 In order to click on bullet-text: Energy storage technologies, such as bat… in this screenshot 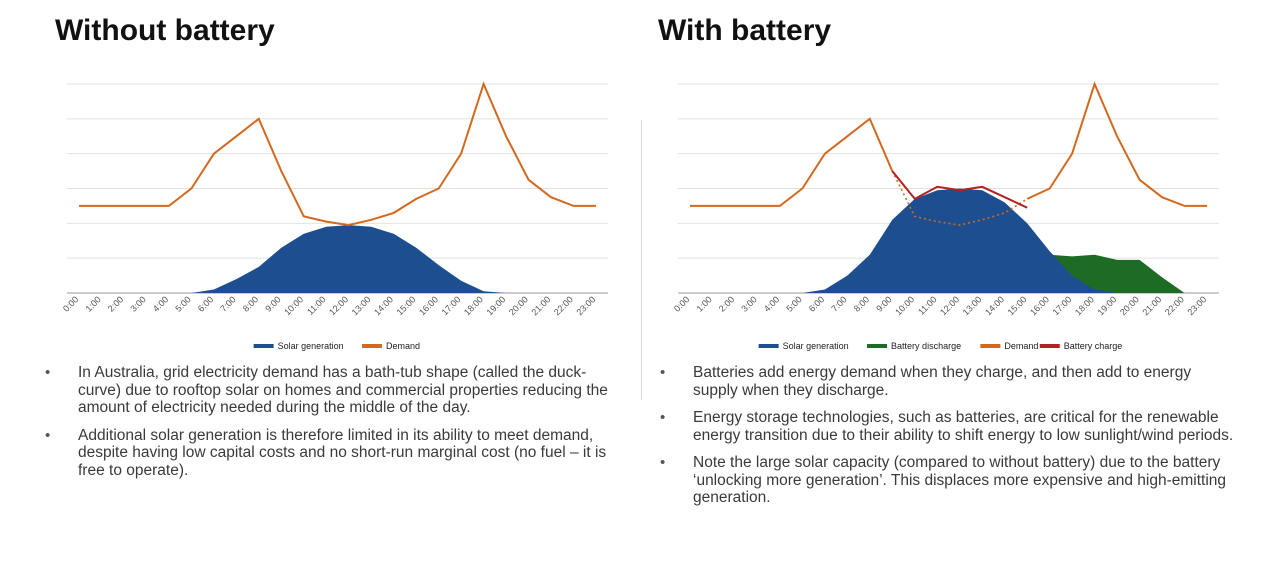, I will do `click(963, 426)`.